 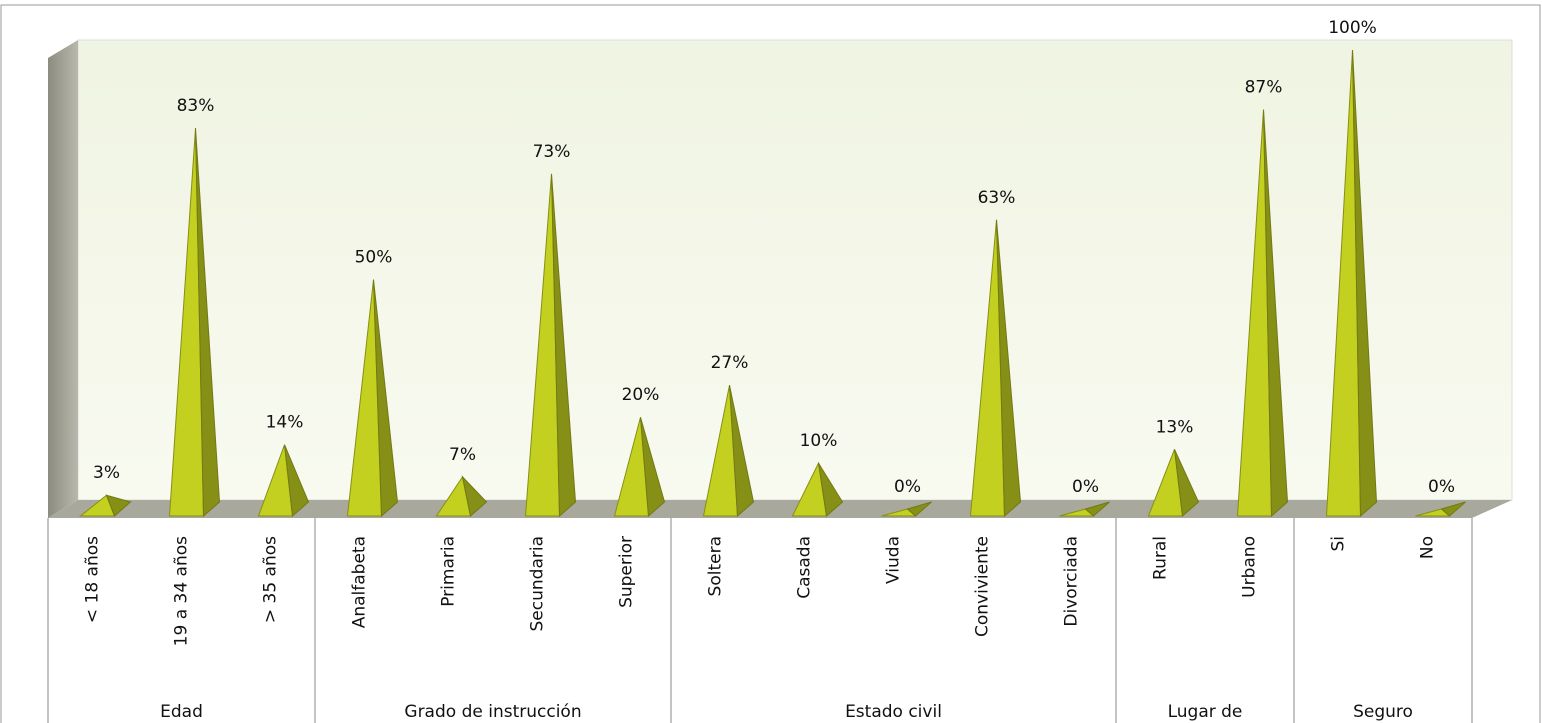 I want to click on group-label: Edad, so click(x=181, y=712).